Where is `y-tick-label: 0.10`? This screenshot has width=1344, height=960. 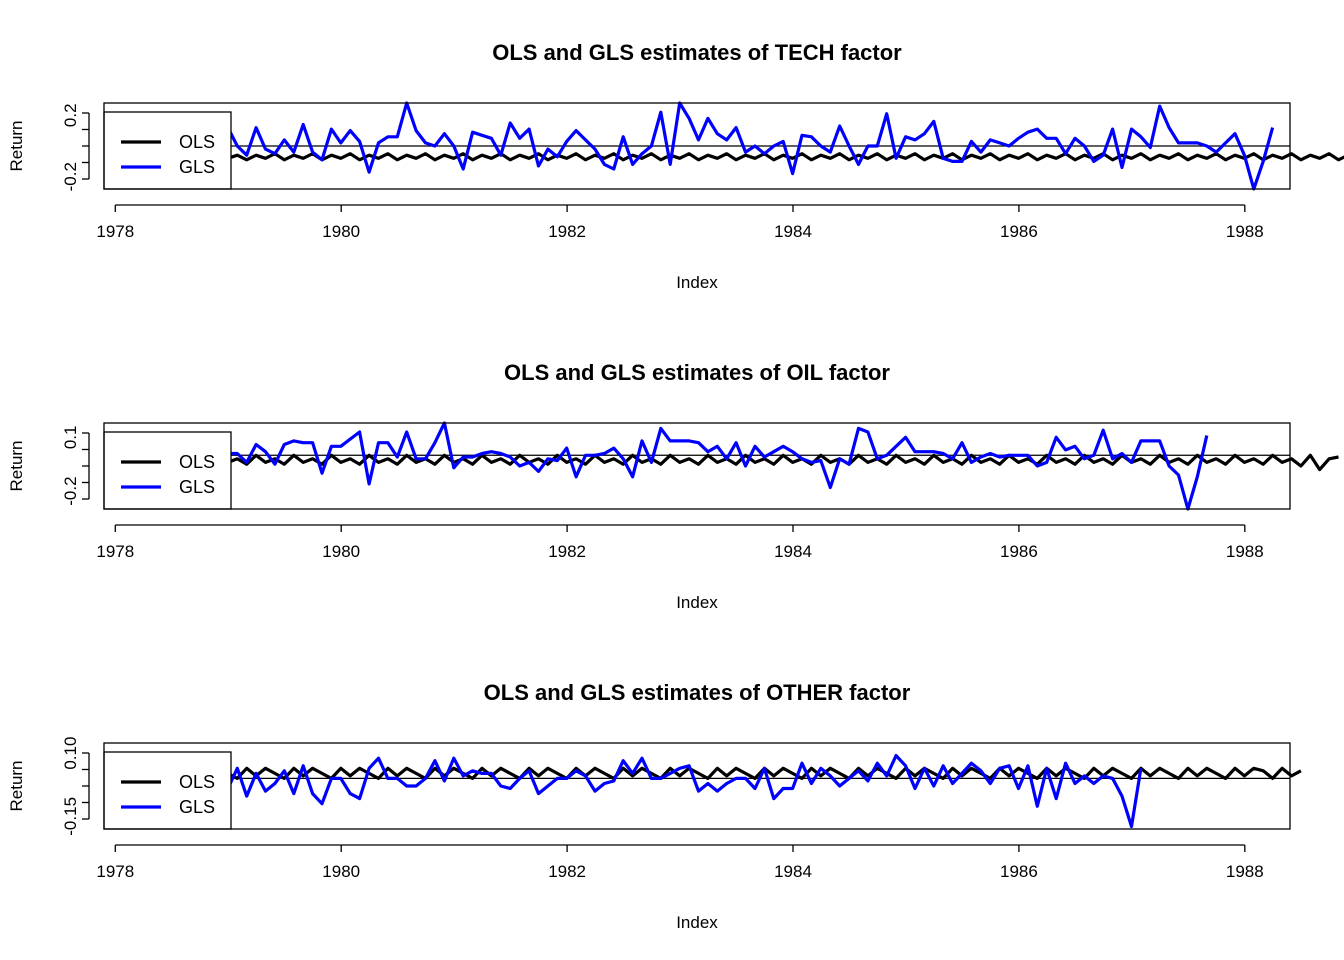 y-tick-label: 0.10 is located at coordinates (70, 753).